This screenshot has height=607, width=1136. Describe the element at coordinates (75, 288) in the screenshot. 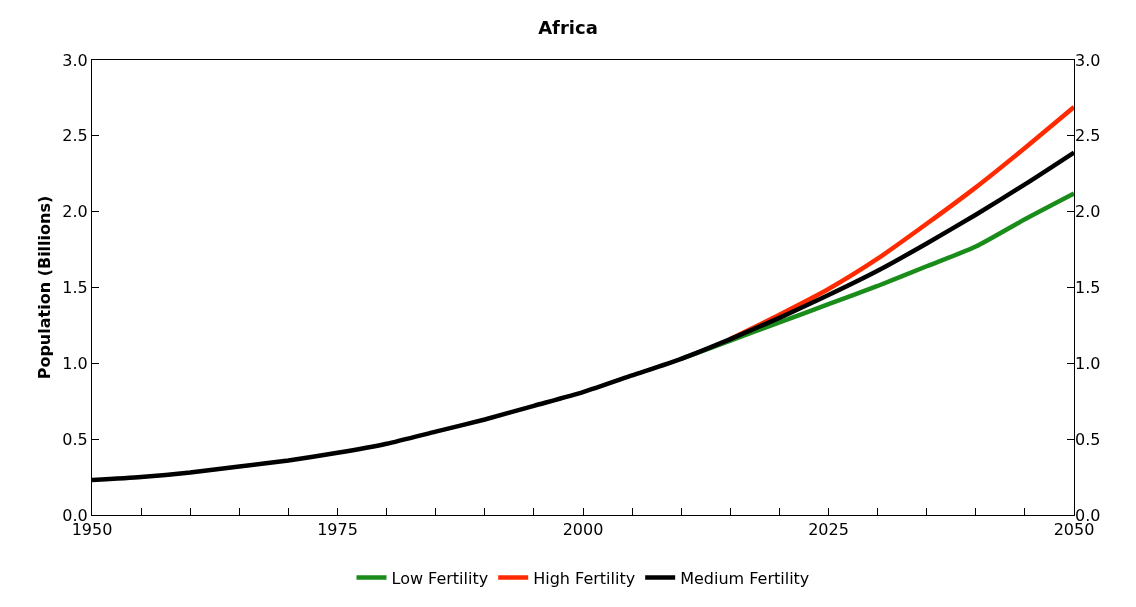

I see `y-tick-label: 1.5` at that location.